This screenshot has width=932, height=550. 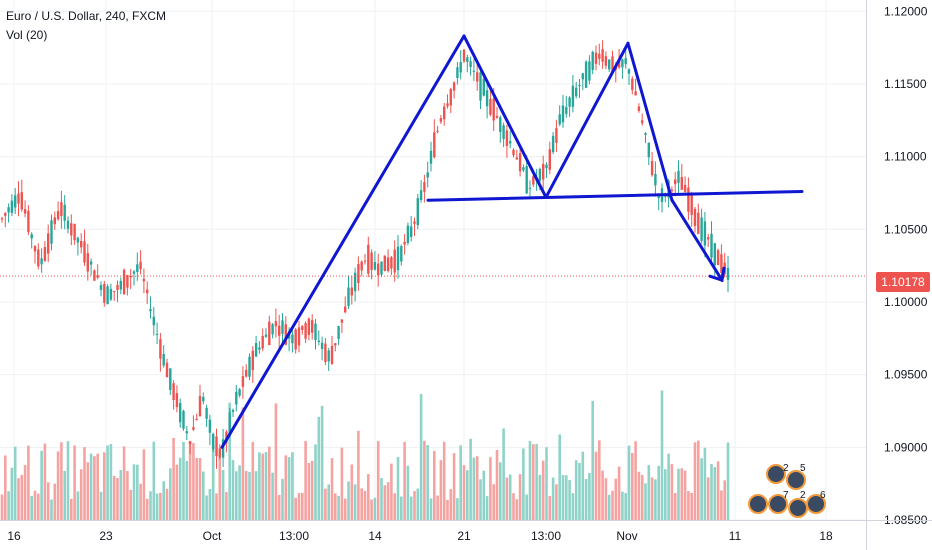 What do you see at coordinates (717, 274) in the screenshot?
I see `arrow-head` at bounding box center [717, 274].